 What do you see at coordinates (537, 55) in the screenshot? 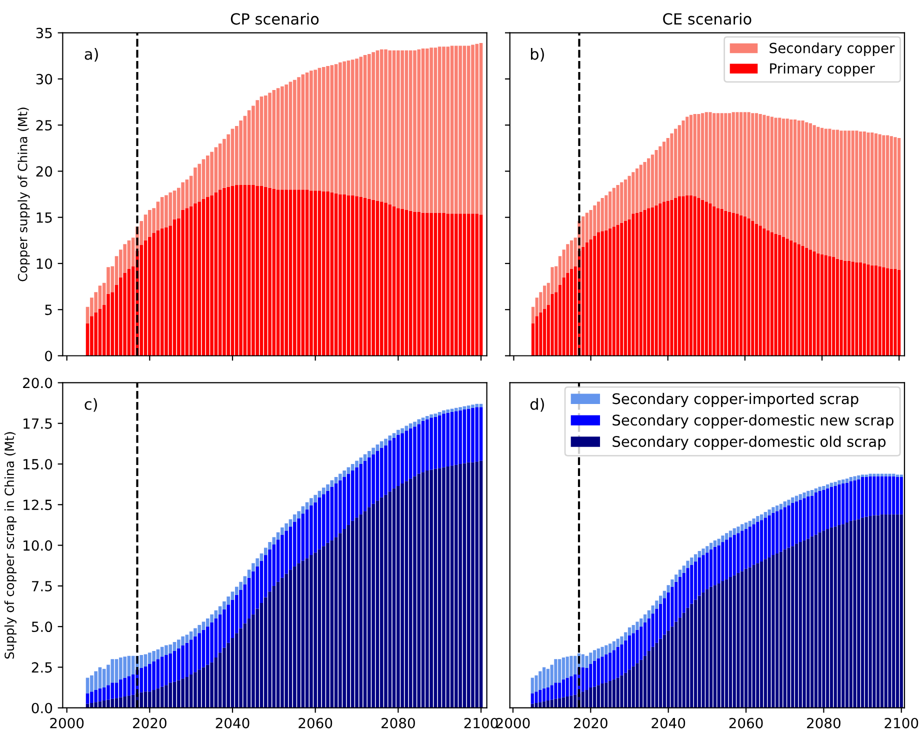
I see `annotation: b)` at bounding box center [537, 55].